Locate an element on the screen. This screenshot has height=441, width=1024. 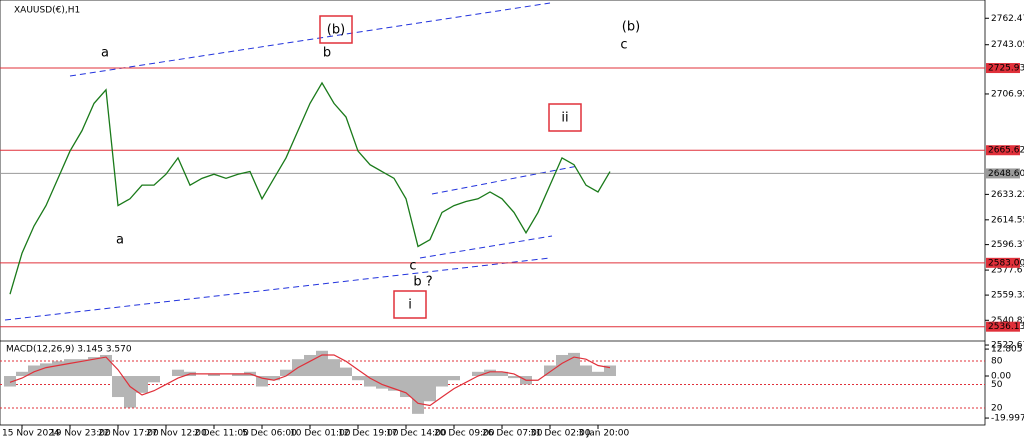
y-tick-label: 2559.32 is located at coordinates (1007, 296).